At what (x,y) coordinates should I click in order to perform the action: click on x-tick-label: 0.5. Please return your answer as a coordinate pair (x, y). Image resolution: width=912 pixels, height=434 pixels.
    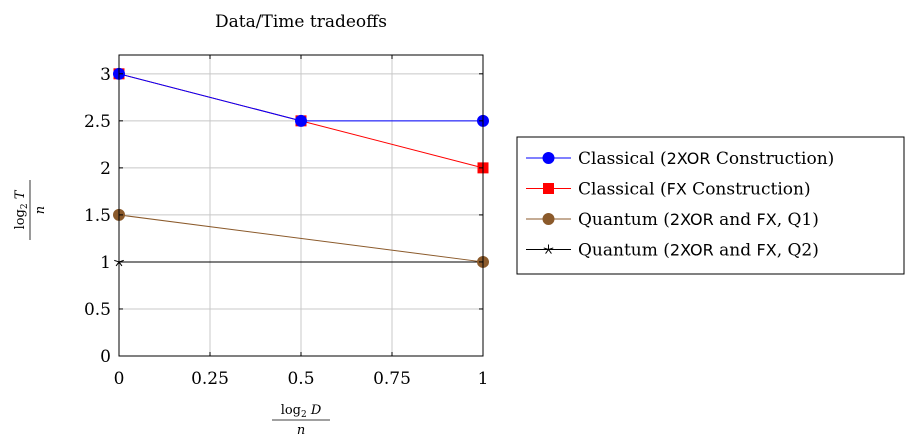
    Looking at the image, I should click on (300, 379).